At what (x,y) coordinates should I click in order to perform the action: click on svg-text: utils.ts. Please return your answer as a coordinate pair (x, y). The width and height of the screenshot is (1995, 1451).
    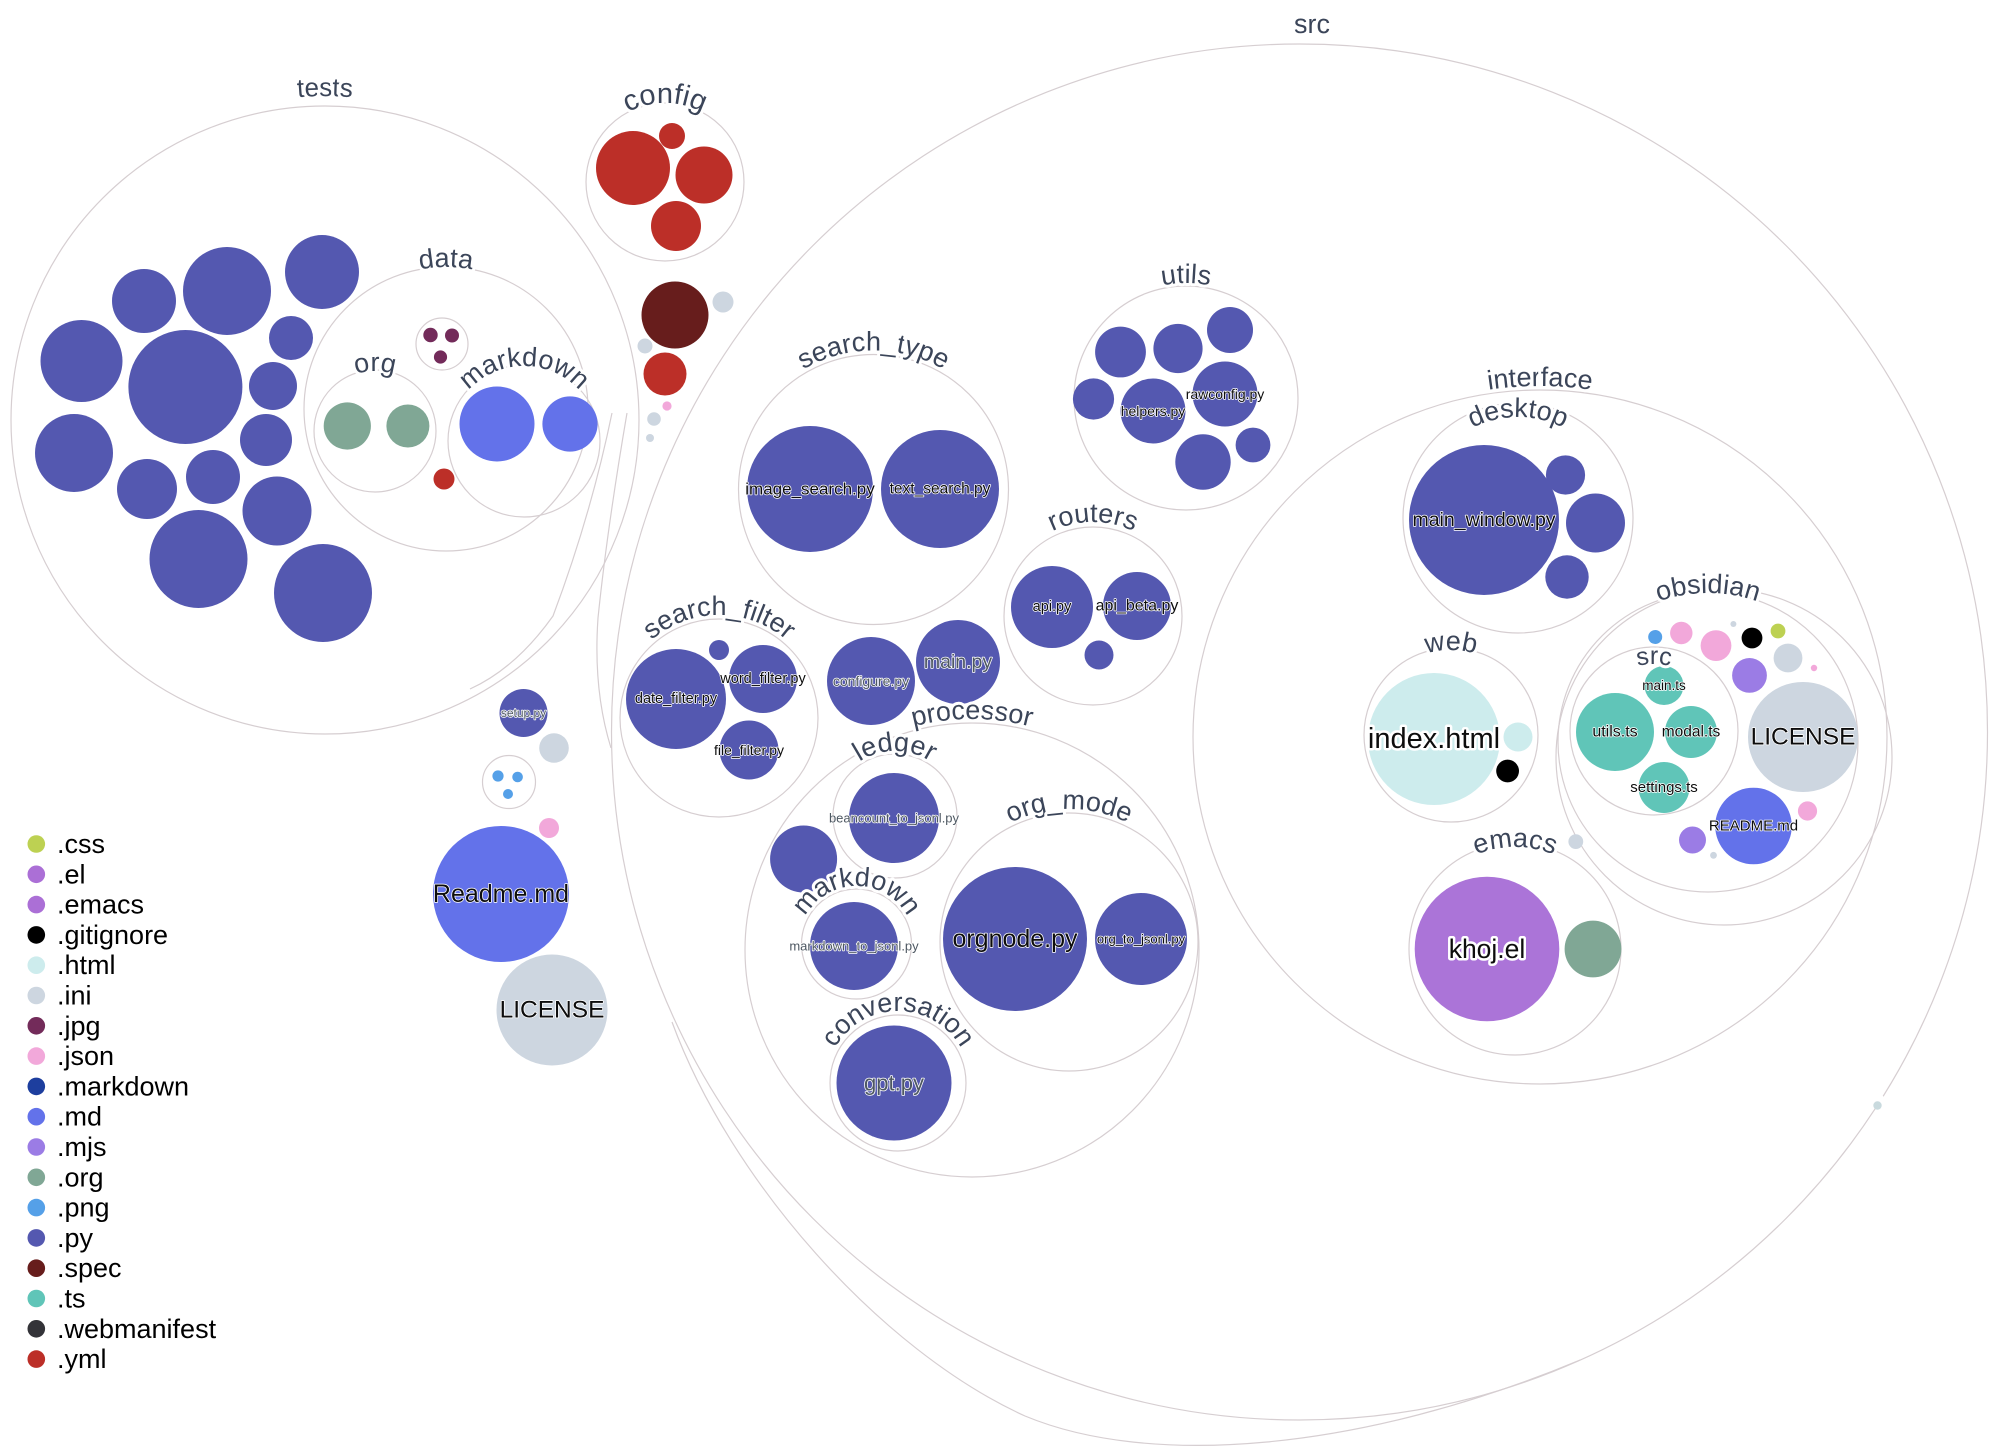
    Looking at the image, I should click on (1614, 732).